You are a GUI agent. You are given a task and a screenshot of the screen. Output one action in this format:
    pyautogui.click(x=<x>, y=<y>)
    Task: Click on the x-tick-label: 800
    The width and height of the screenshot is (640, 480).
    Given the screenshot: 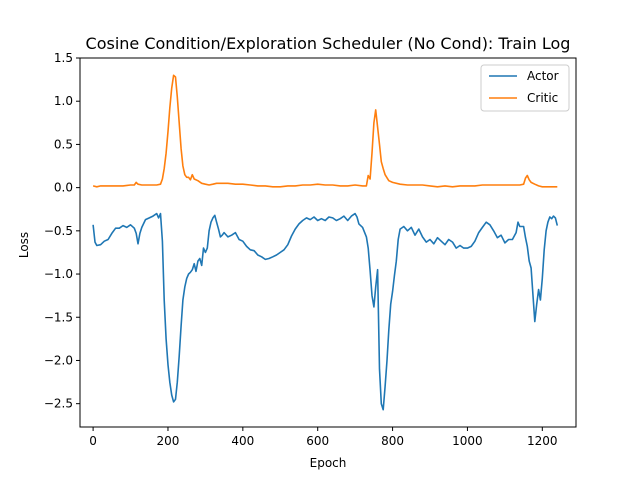 What is the action you would take?
    pyautogui.click(x=392, y=441)
    